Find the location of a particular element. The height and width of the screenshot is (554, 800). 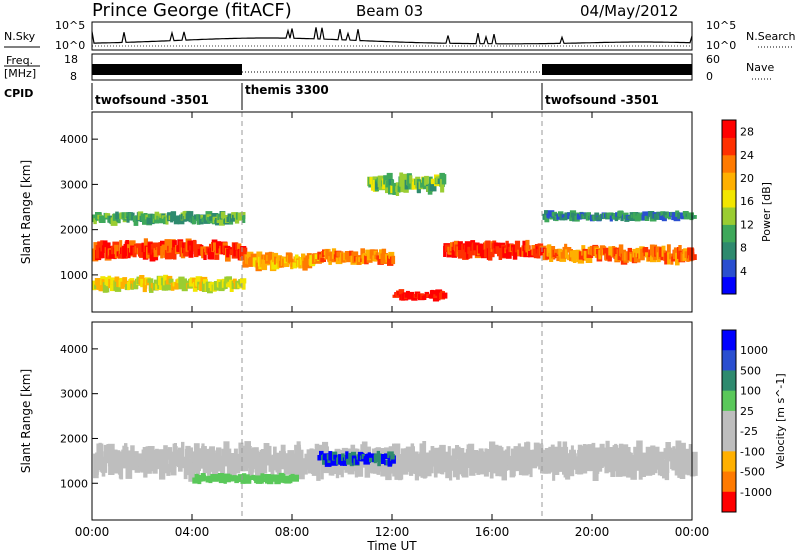

nsky-label: N.Sky is located at coordinates (20, 36).